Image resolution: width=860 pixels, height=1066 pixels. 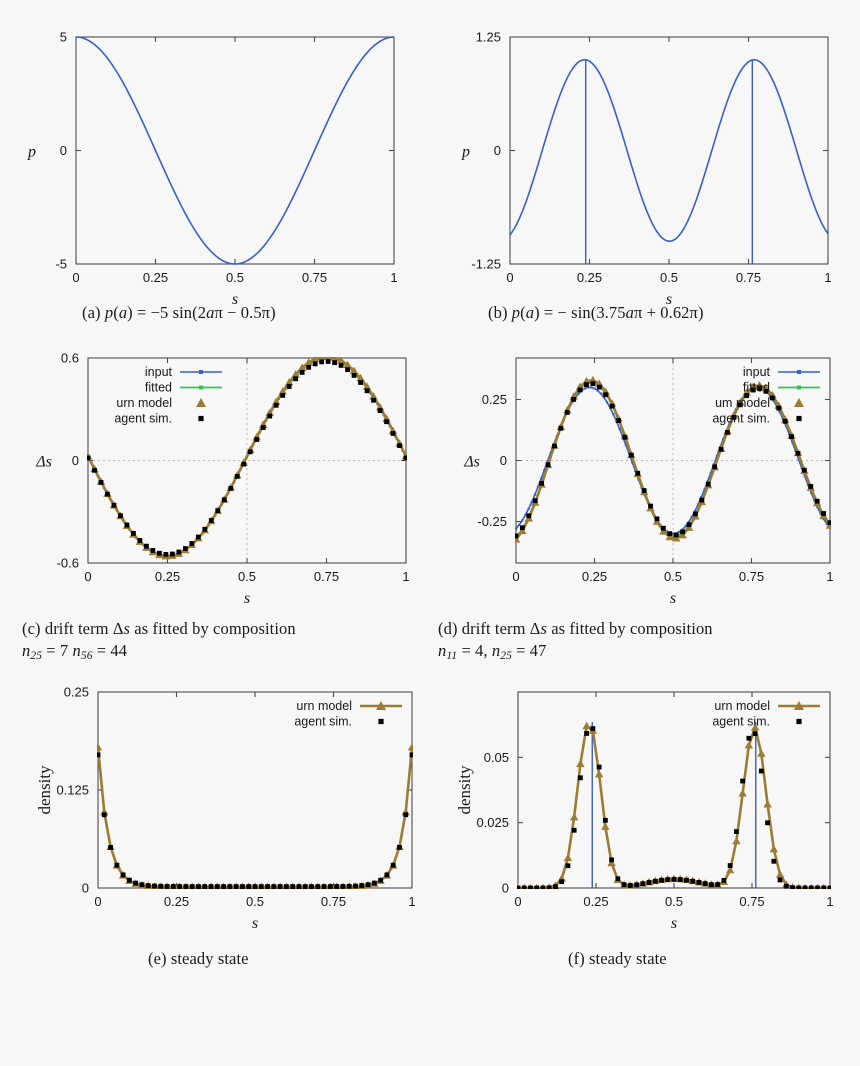 I want to click on y-tick-label: 5, so click(x=63, y=37).